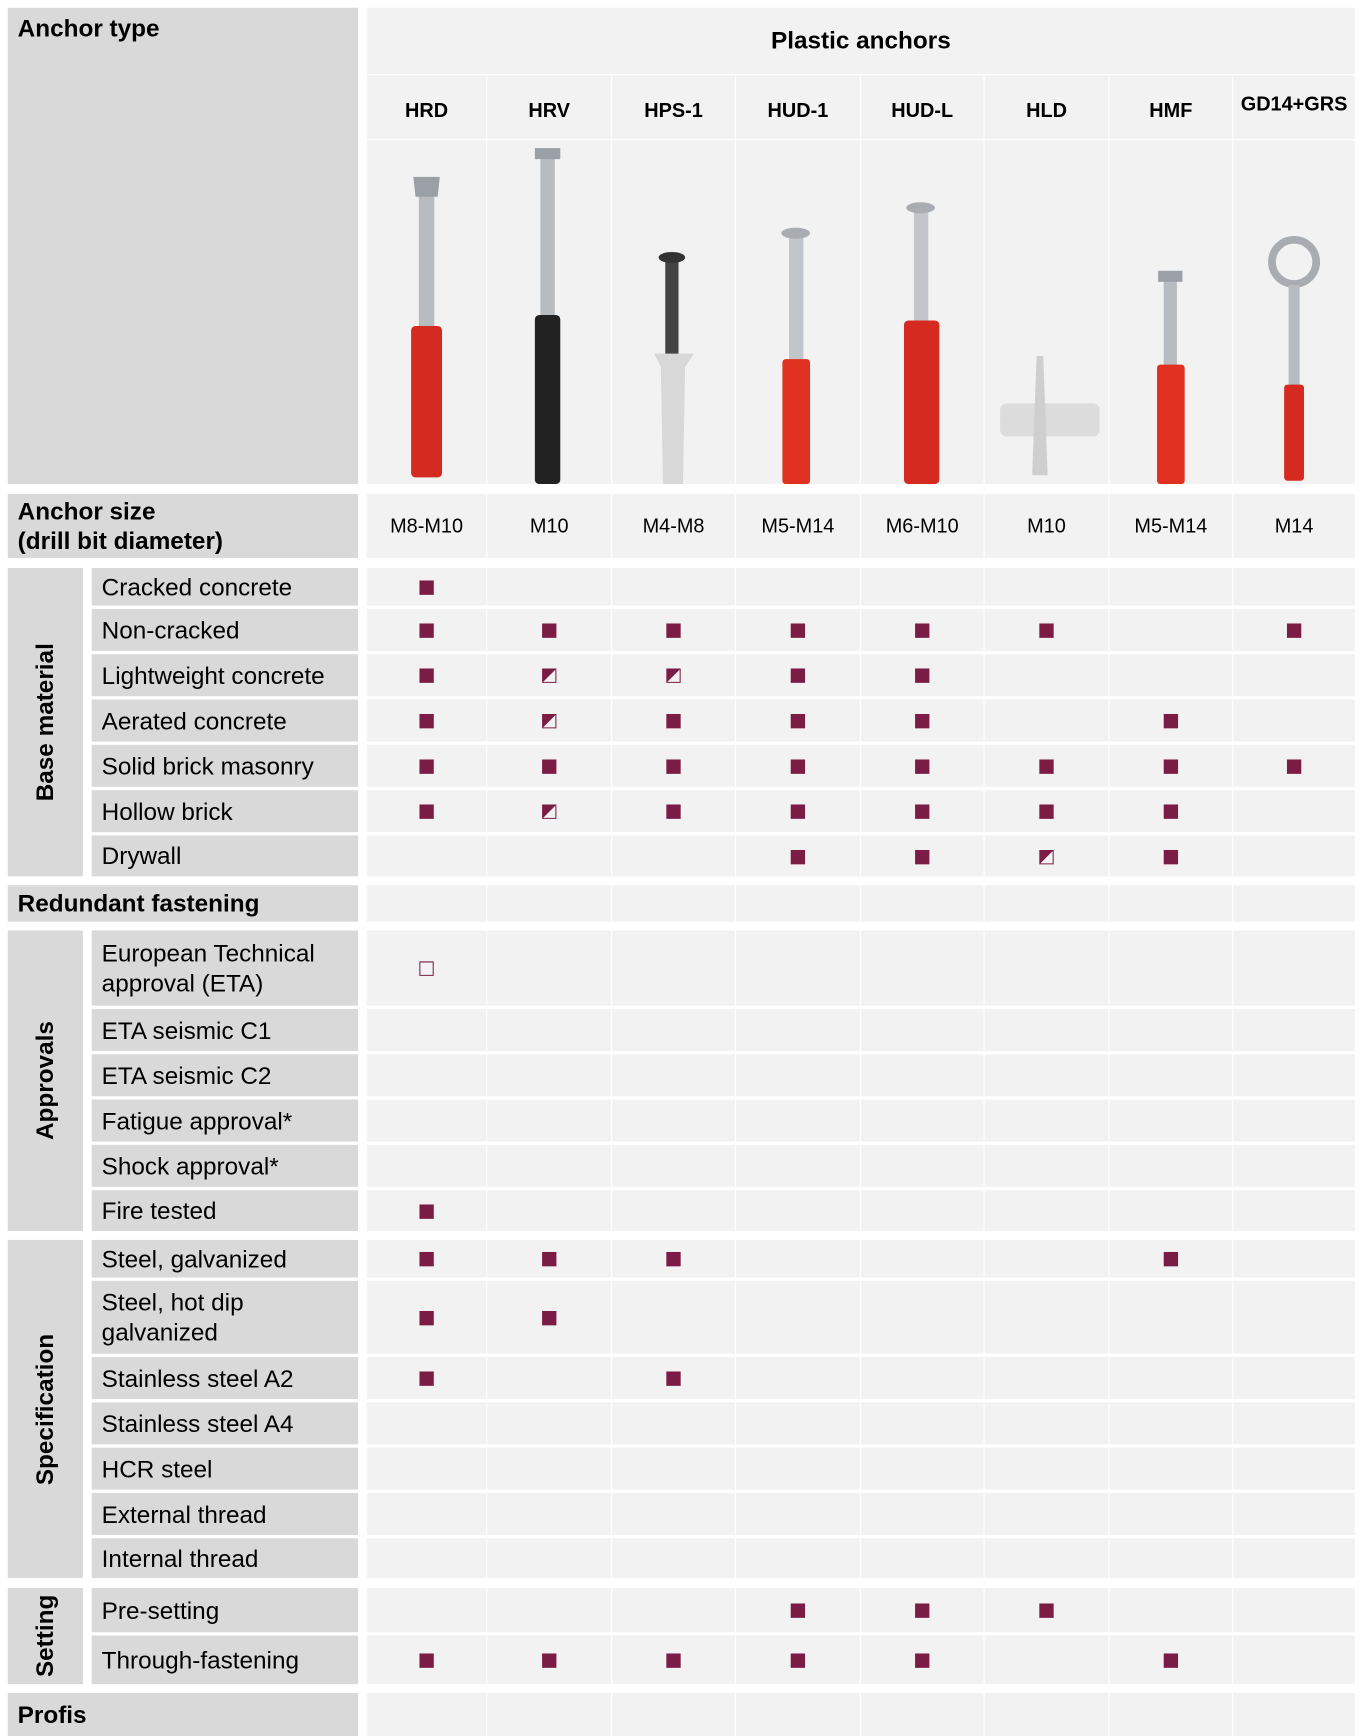 Image resolution: width=1367 pixels, height=1736 pixels. I want to click on column-name: HMF, so click(1171, 107).